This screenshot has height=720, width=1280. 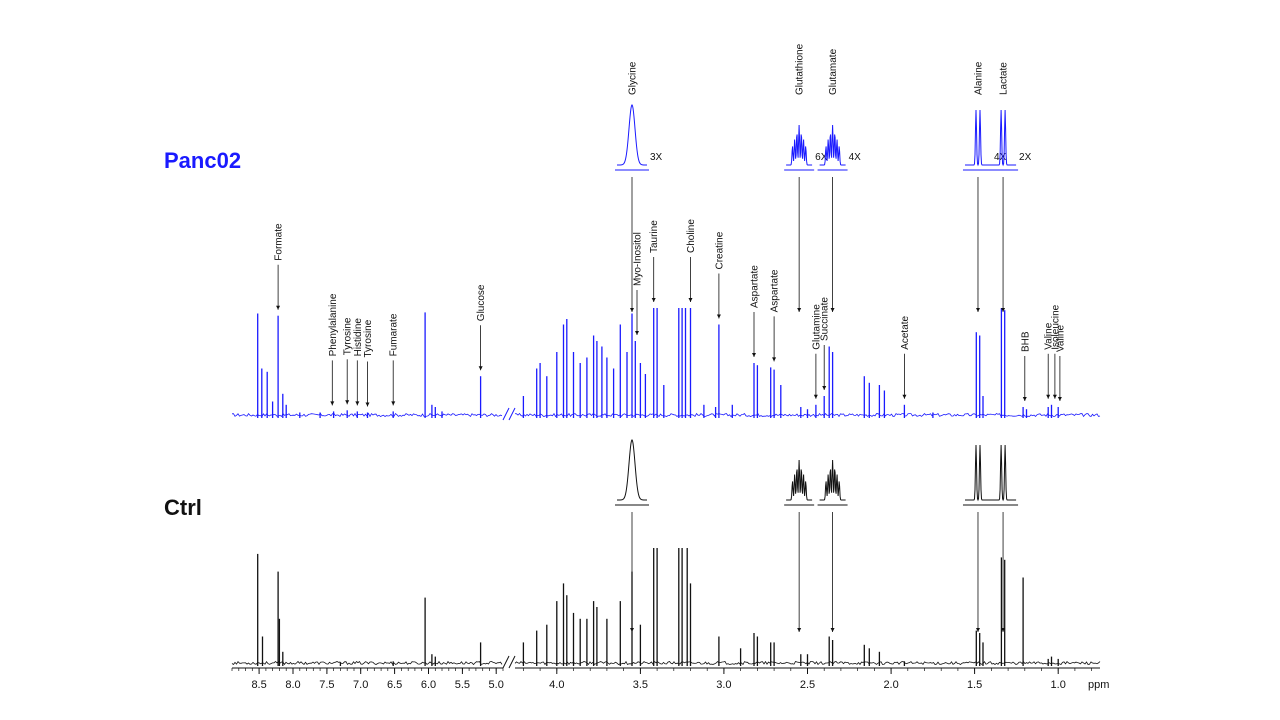 What do you see at coordinates (462, 685) in the screenshot?
I see `x-tick-label-6: 5.5` at bounding box center [462, 685].